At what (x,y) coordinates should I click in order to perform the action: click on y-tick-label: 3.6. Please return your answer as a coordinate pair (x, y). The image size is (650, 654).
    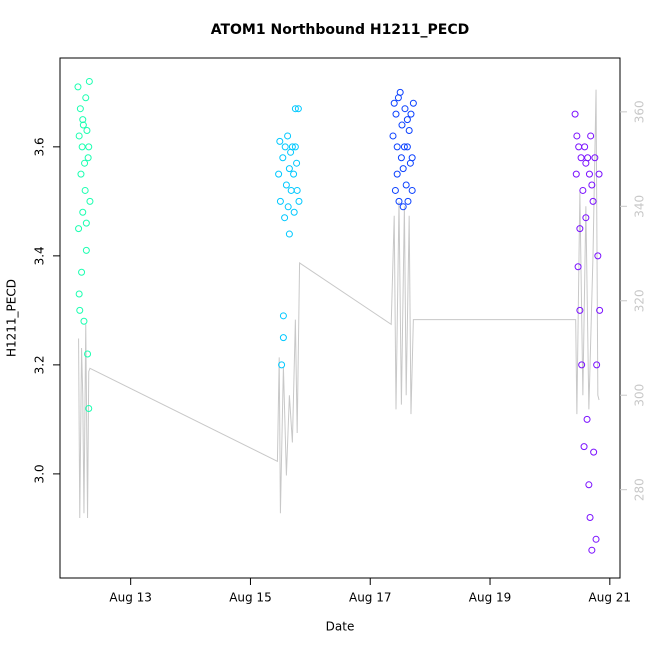
    Looking at the image, I should click on (40, 146).